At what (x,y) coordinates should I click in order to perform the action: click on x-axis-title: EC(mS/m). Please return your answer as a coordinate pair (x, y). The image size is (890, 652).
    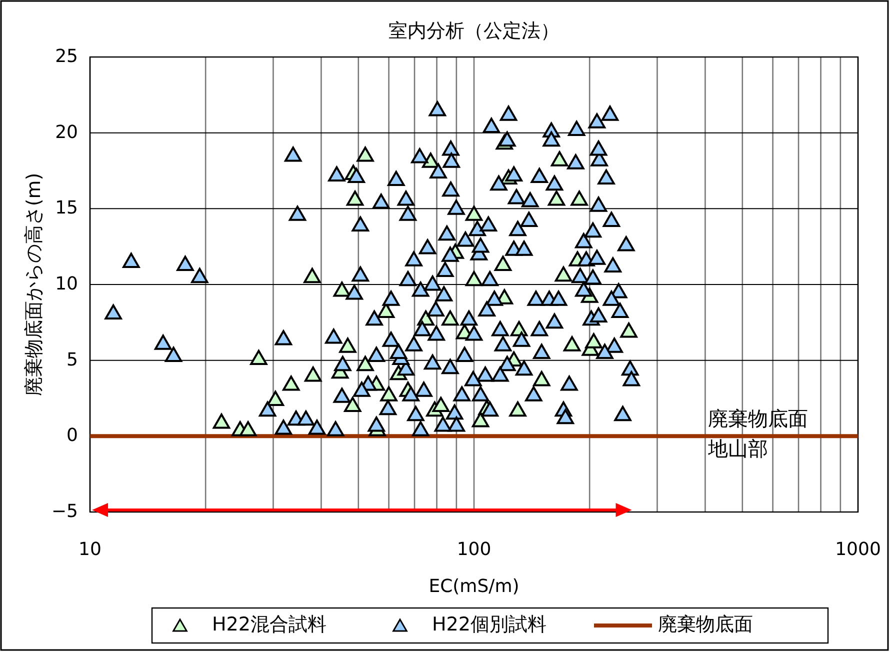
    Looking at the image, I should click on (474, 586).